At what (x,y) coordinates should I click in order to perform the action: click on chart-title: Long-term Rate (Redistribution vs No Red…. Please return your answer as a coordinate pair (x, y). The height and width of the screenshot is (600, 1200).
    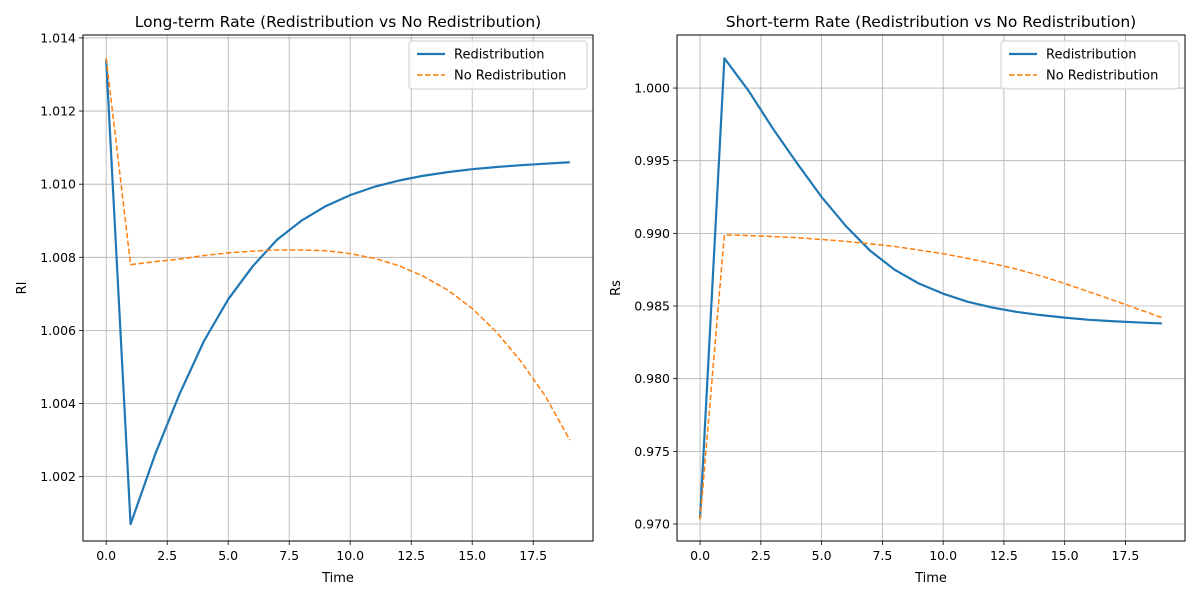
    Looking at the image, I should click on (338, 22).